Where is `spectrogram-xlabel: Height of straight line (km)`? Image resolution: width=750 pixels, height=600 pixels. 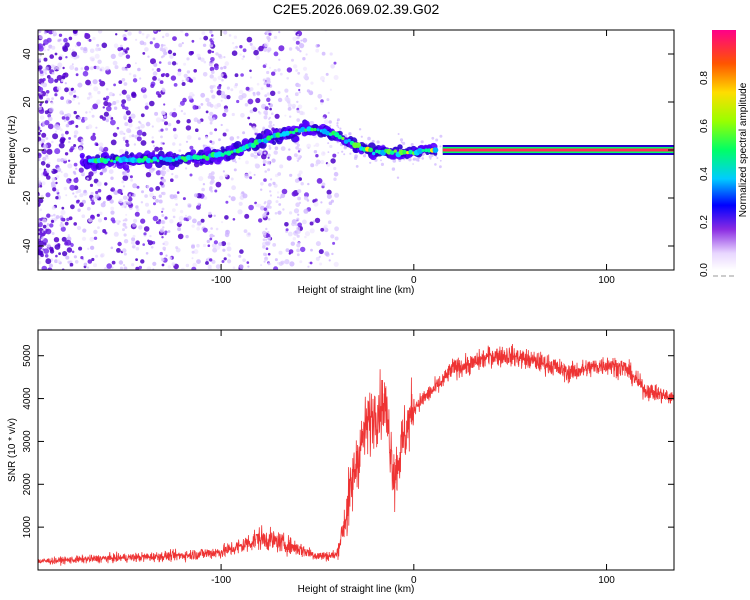 spectrogram-xlabel: Height of straight line (km) is located at coordinates (356, 290).